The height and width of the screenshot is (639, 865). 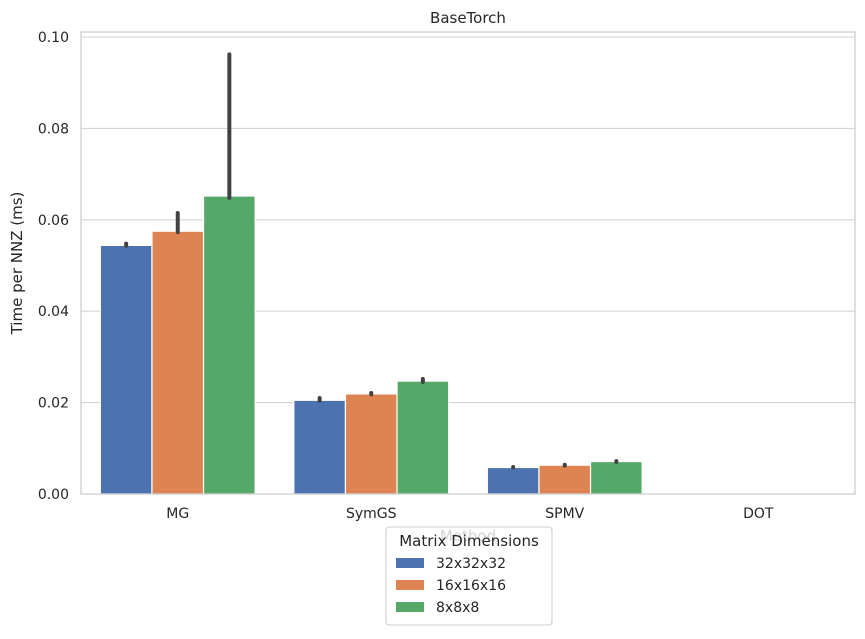 What do you see at coordinates (53, 495) in the screenshot?
I see `y-tick-label: 0.00` at bounding box center [53, 495].